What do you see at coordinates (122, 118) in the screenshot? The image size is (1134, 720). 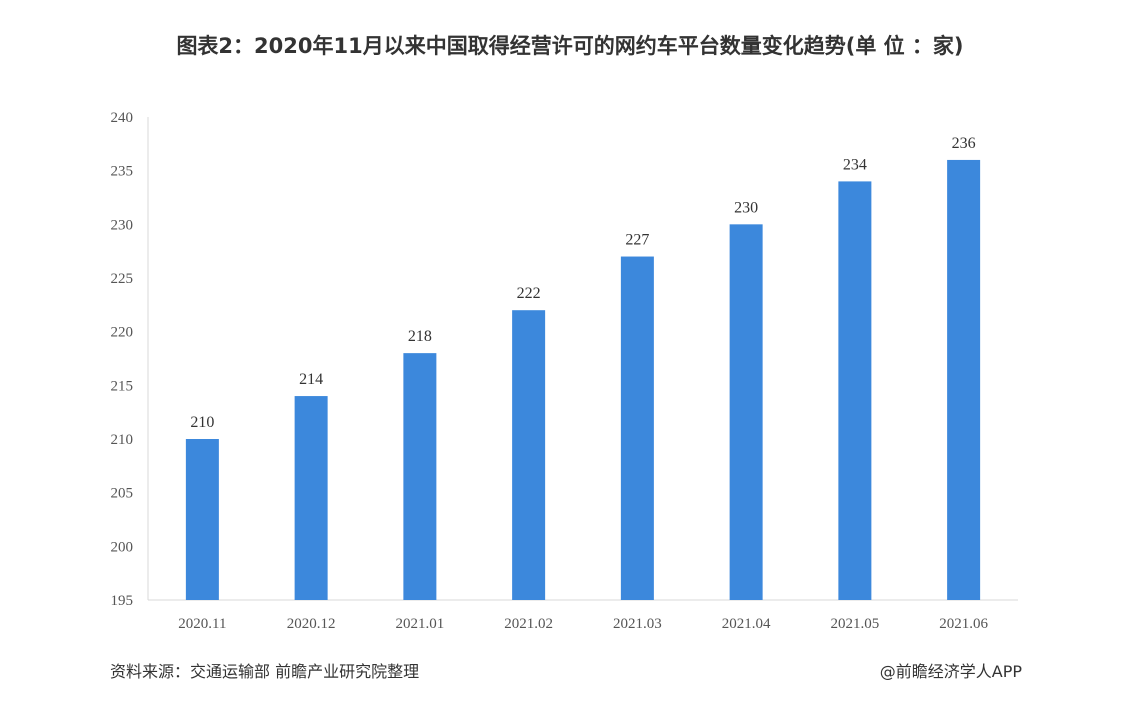 I see `y-tick-label: 240` at bounding box center [122, 118].